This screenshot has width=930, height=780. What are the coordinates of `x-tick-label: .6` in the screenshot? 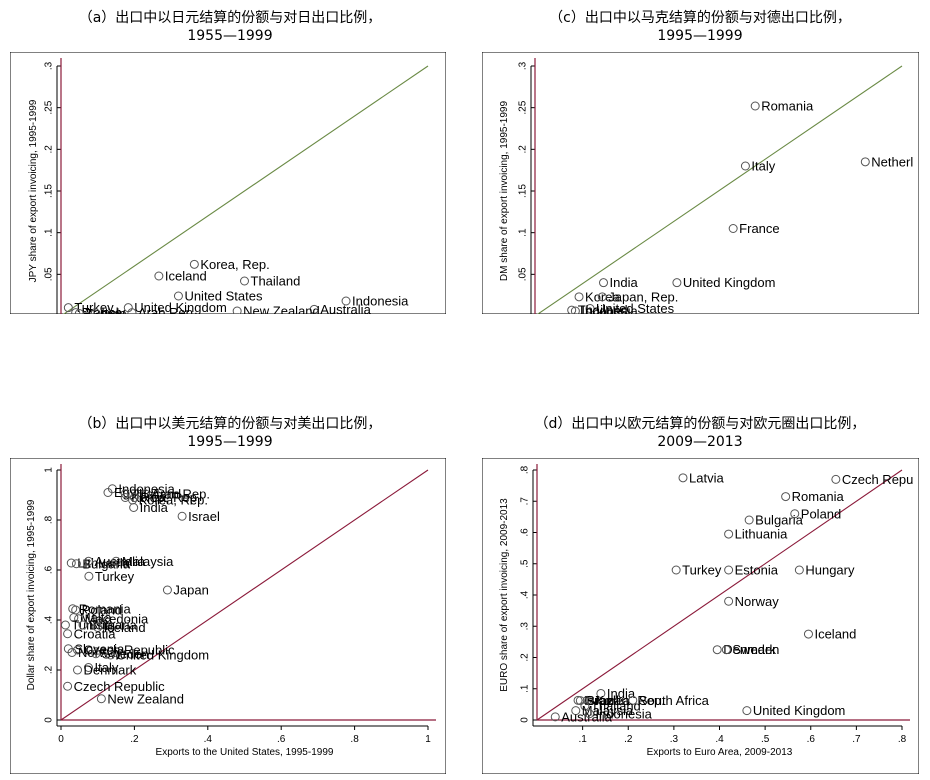 It's located at (811, 739).